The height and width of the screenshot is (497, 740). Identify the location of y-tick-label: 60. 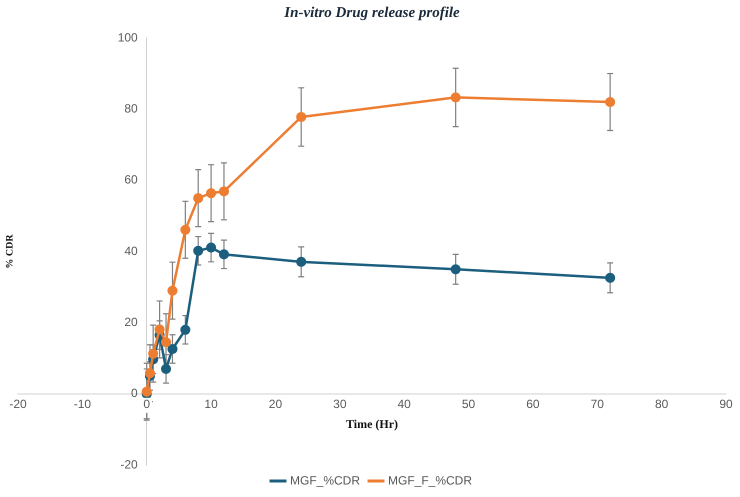
(131, 179).